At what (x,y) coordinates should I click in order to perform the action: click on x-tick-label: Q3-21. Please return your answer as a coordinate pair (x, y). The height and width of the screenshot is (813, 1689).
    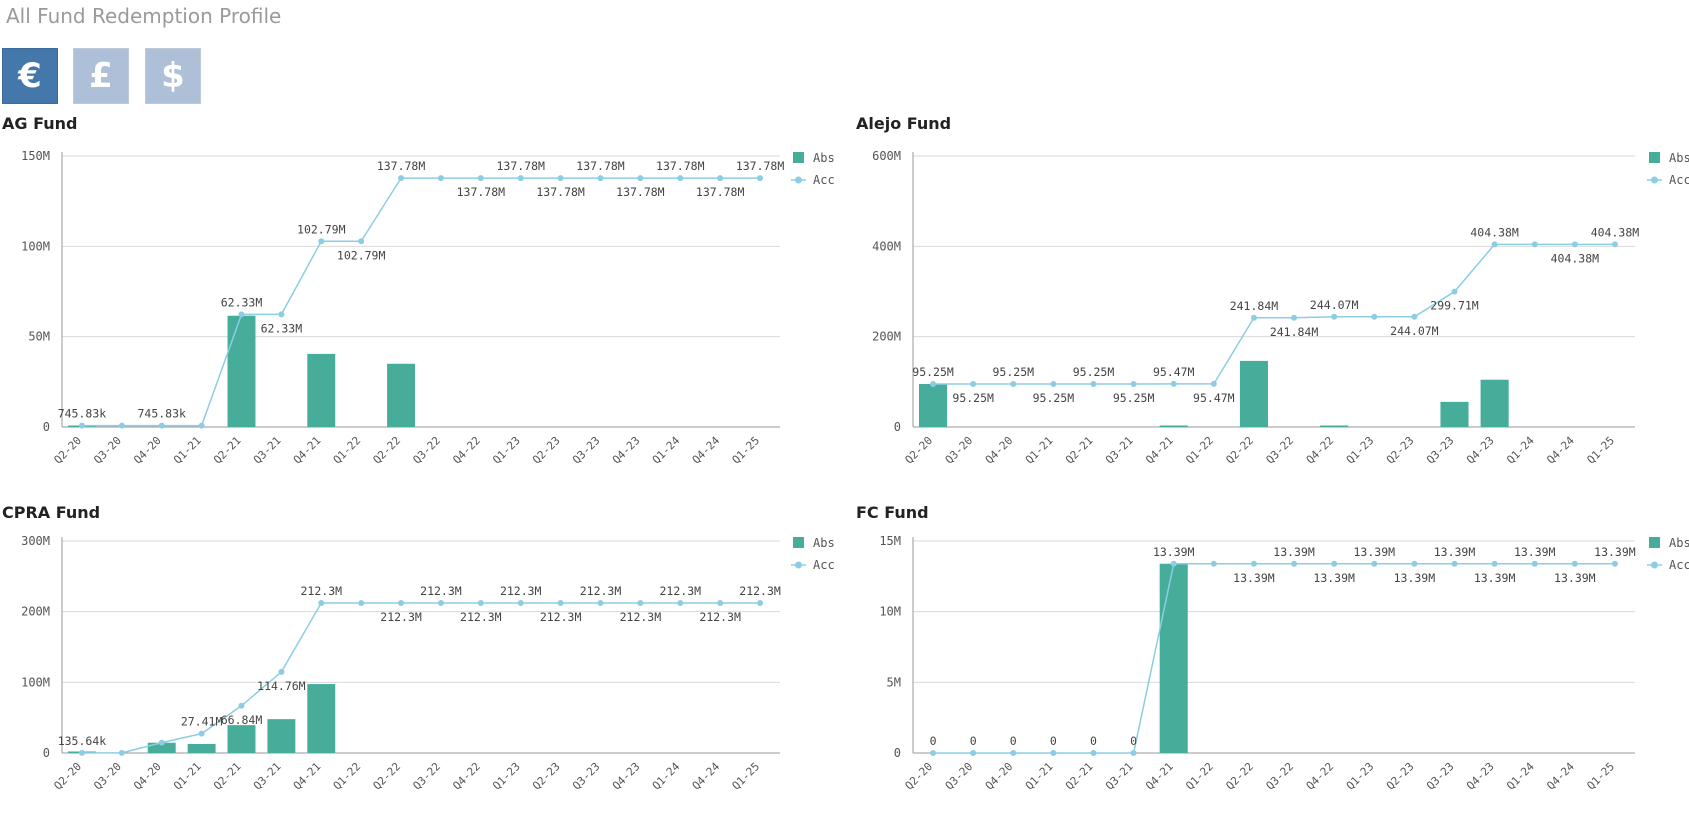
    Looking at the image, I should click on (1119, 776).